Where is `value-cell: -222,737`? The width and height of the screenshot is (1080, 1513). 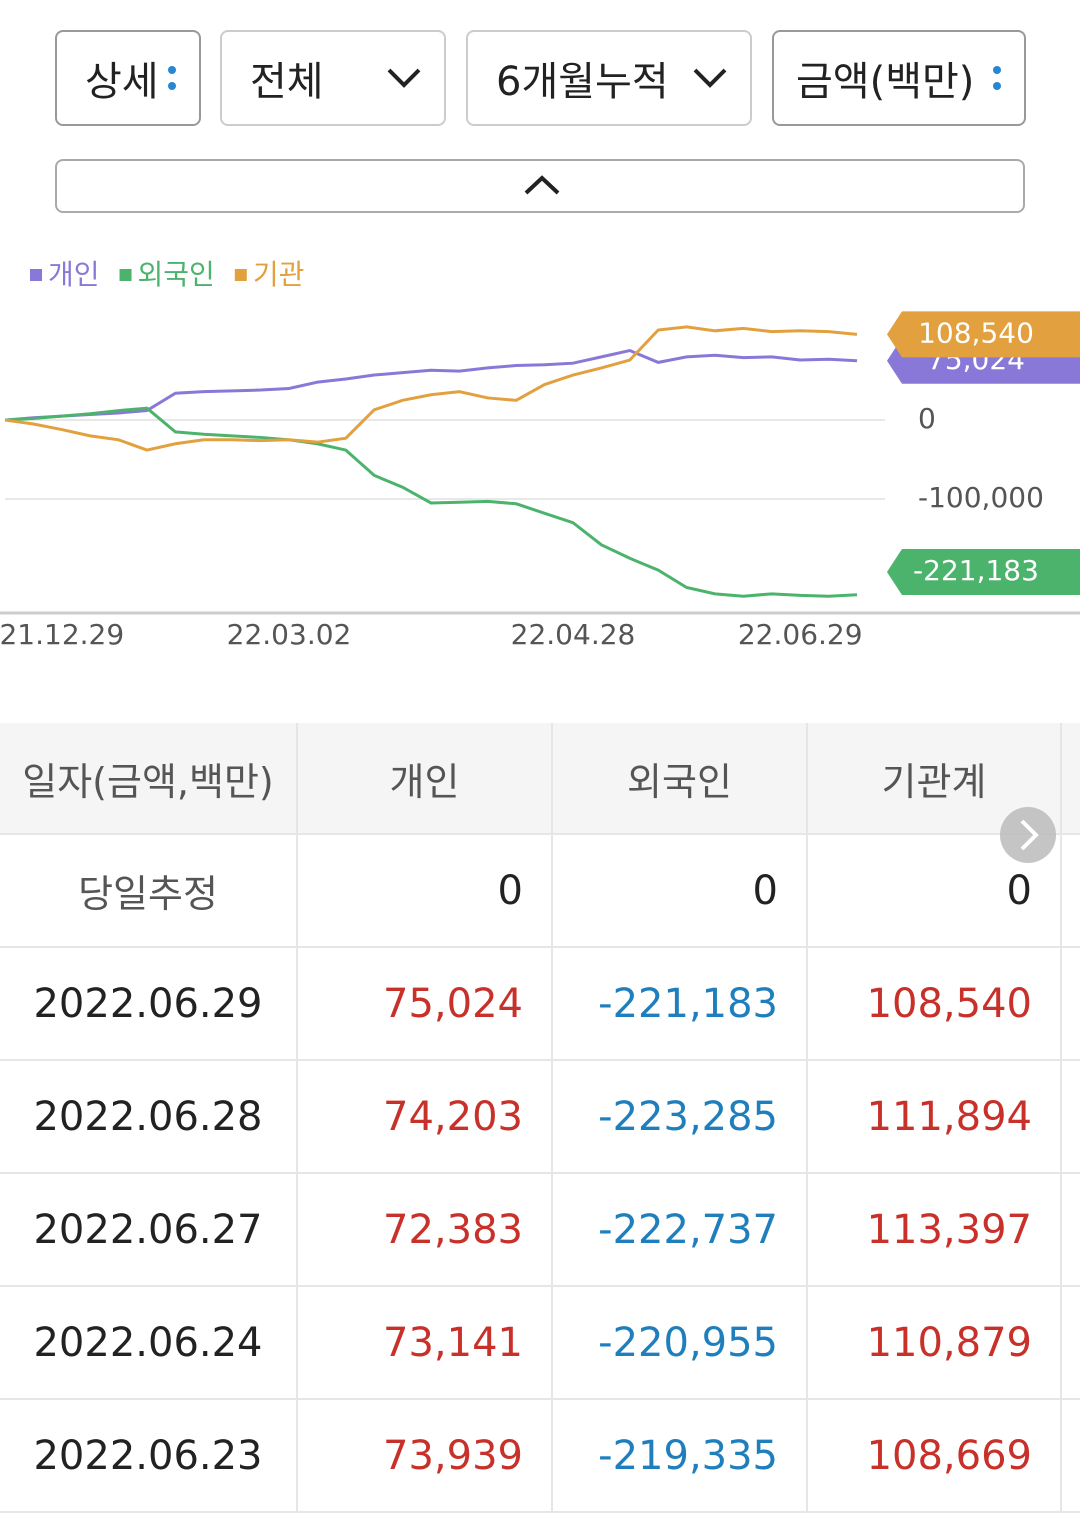 value-cell: -222,737 is located at coordinates (680, 1230).